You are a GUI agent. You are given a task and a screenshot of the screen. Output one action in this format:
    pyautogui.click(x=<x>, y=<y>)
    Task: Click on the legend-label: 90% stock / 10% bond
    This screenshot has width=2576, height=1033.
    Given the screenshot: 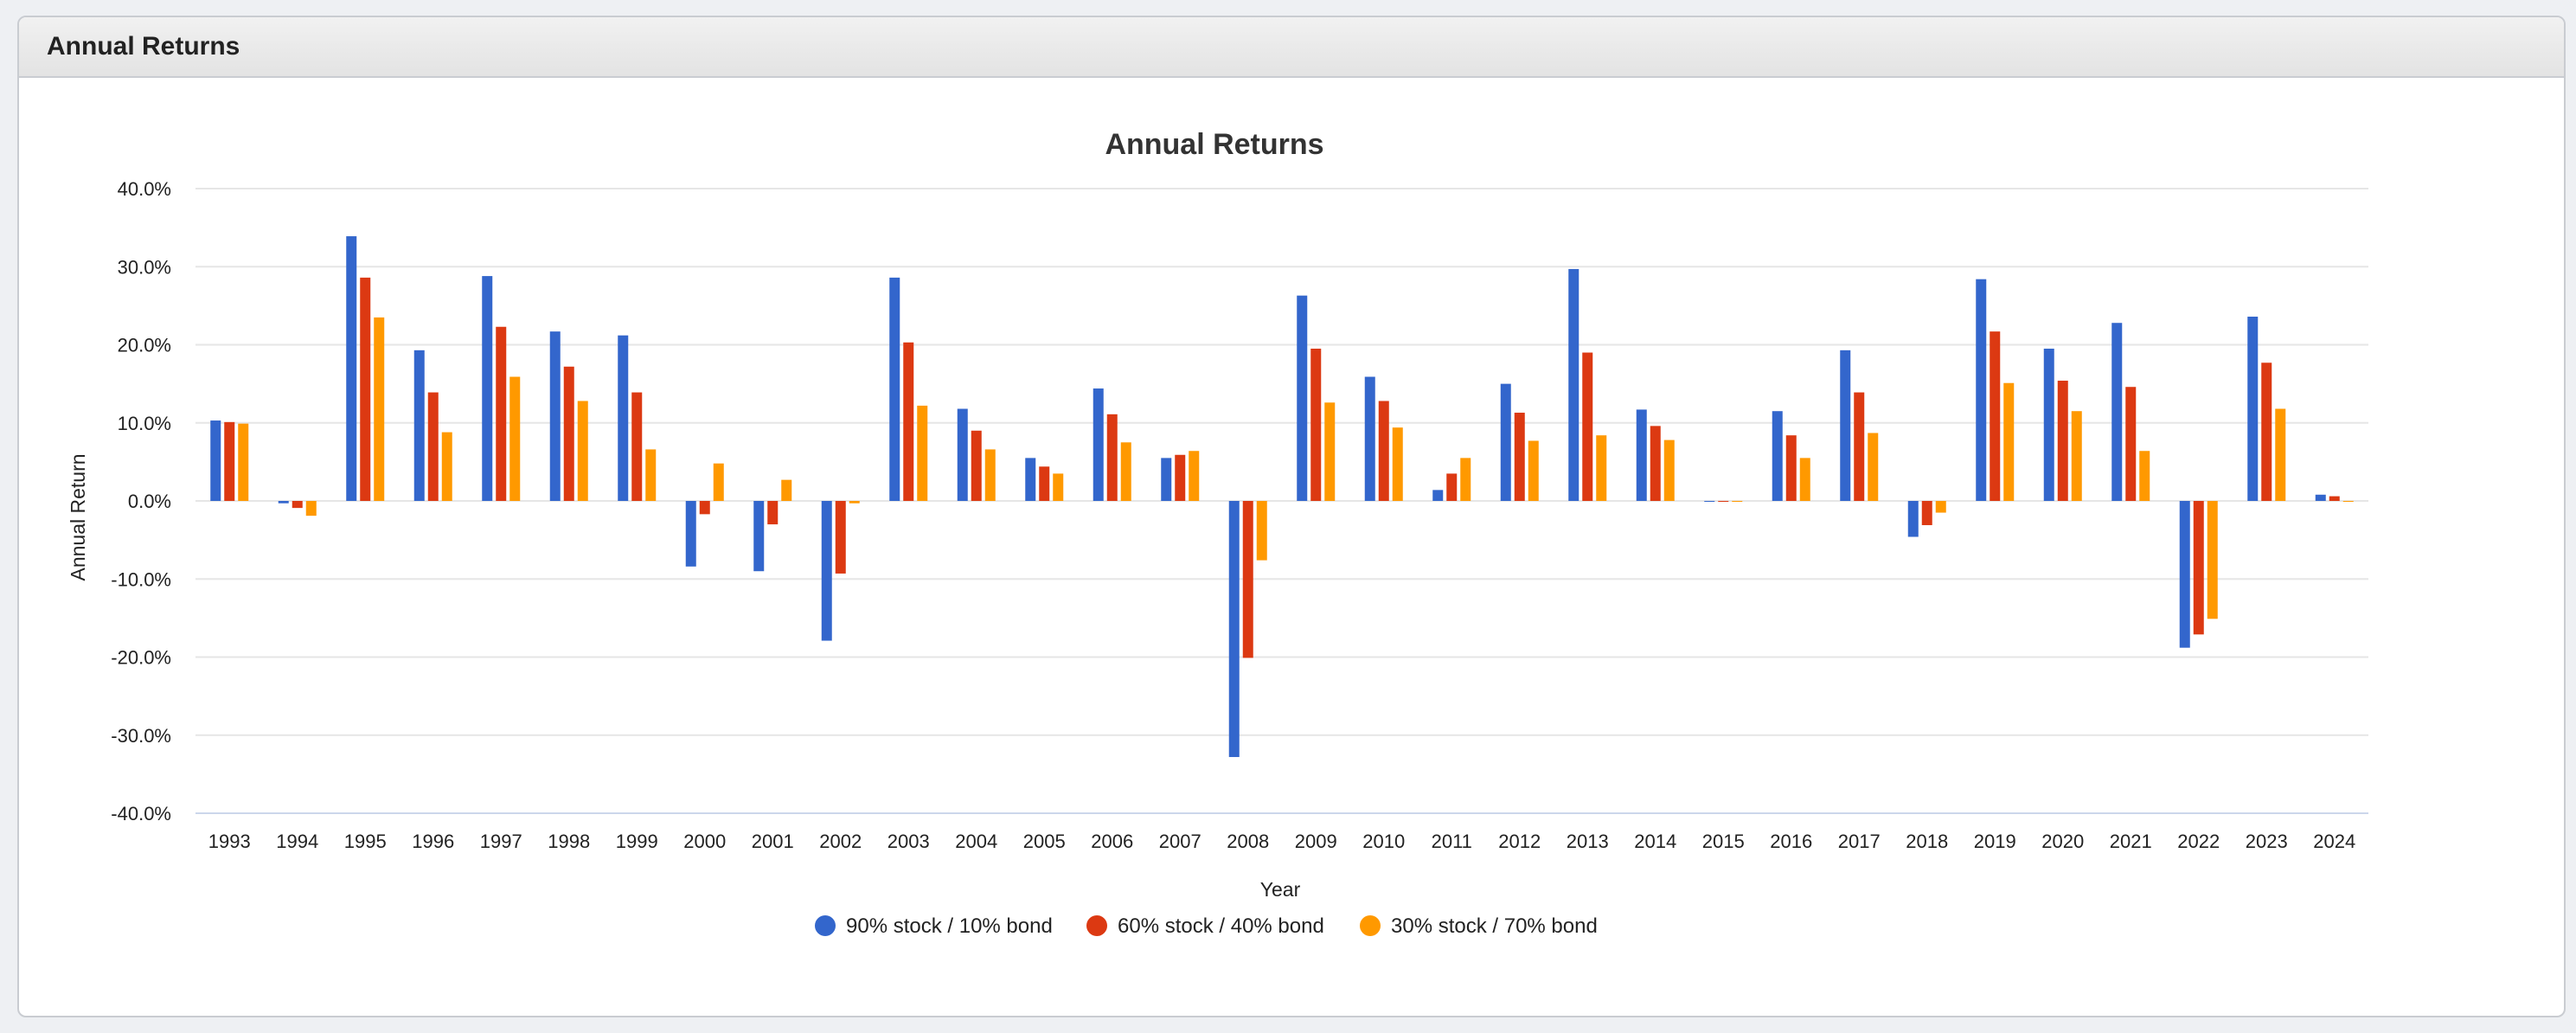 What is the action you would take?
    pyautogui.click(x=949, y=926)
    